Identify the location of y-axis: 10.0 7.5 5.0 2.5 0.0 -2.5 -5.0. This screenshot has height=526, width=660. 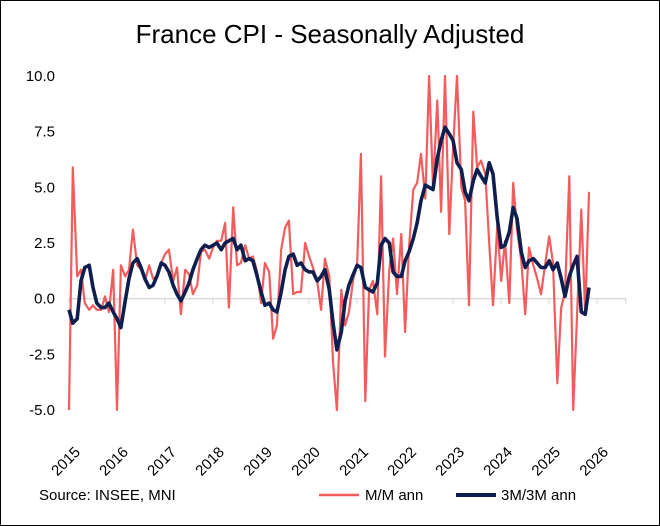
(40, 243).